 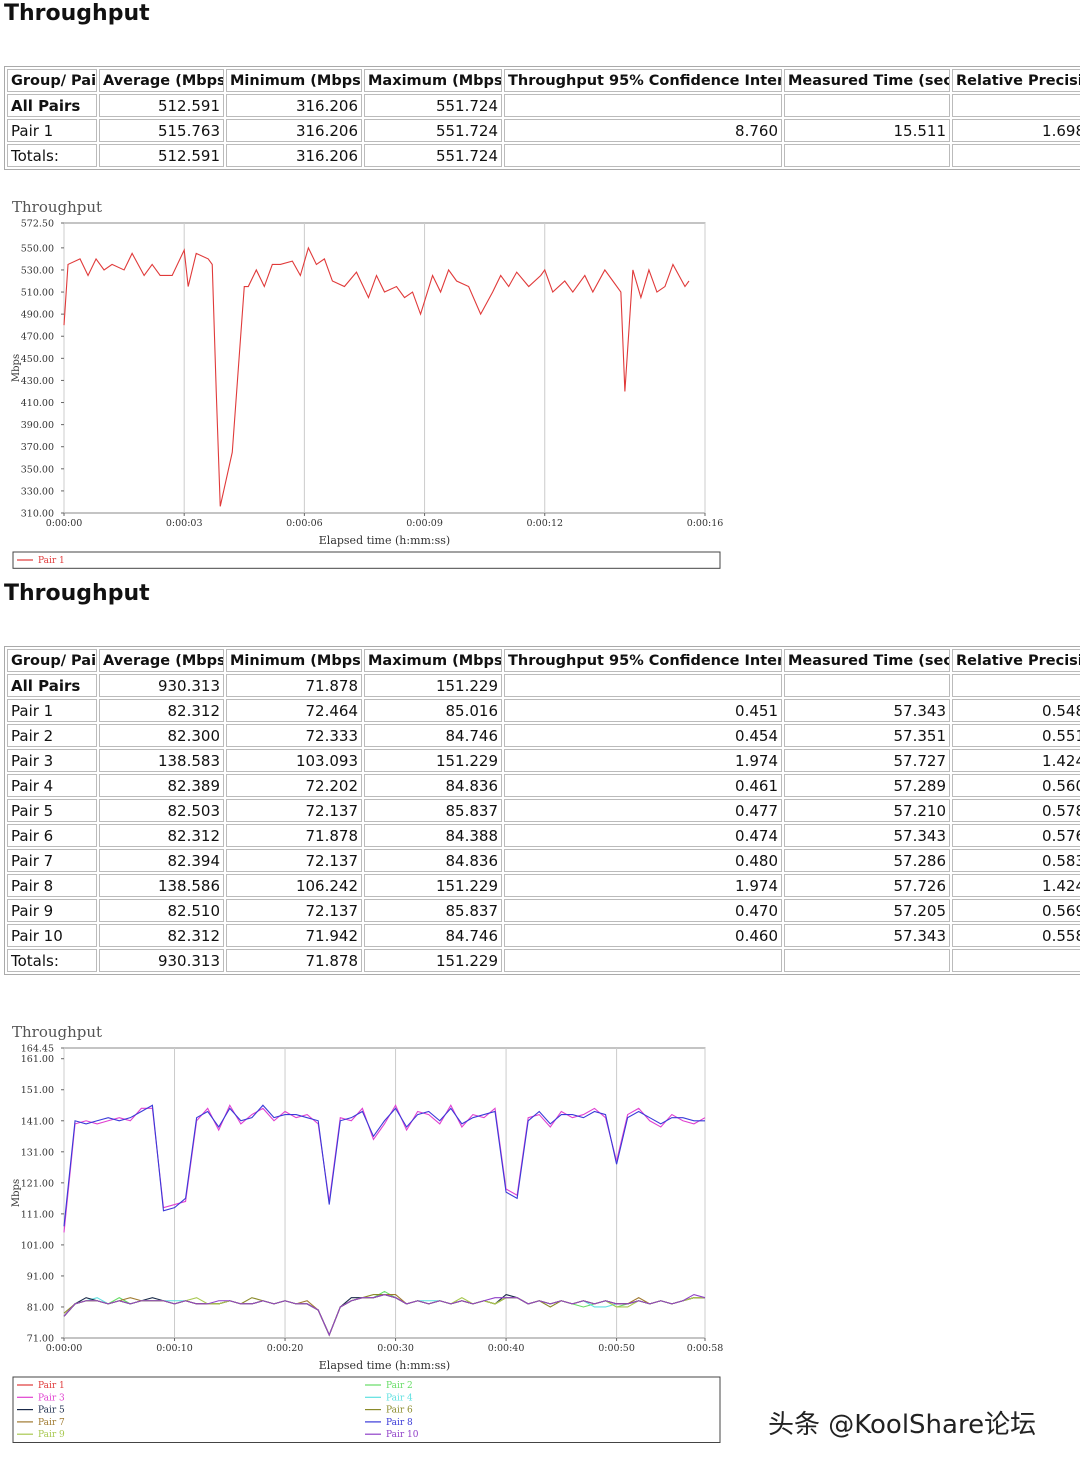 What do you see at coordinates (52, 760) in the screenshot?
I see `table-cell: Pair 3` at bounding box center [52, 760].